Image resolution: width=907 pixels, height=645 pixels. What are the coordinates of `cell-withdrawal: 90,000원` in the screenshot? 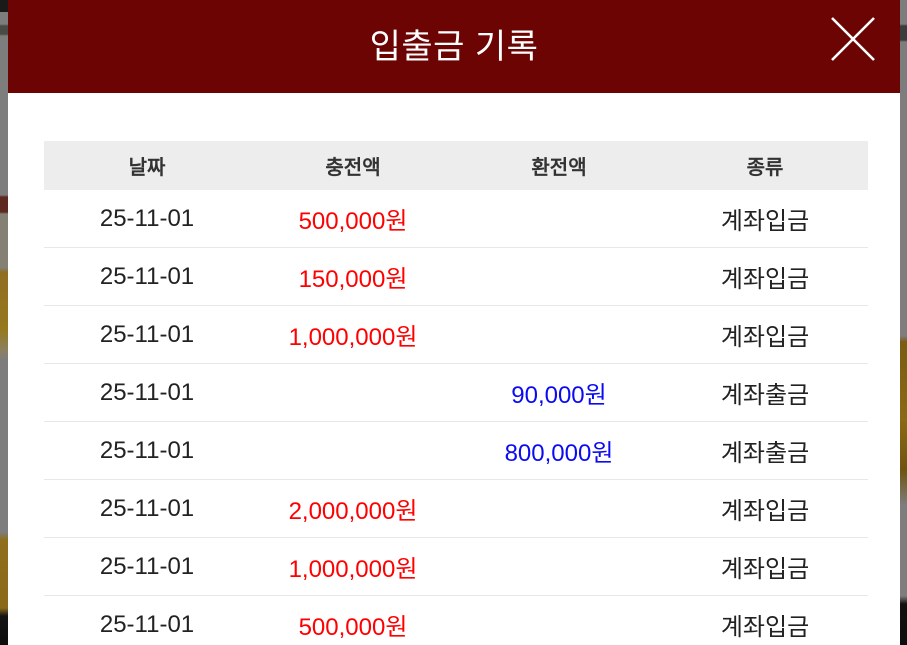 It's located at (559, 395).